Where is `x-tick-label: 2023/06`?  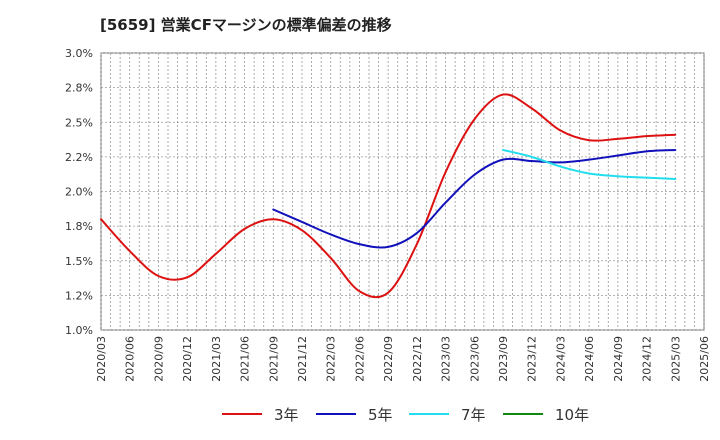 x-tick-label: 2023/06 is located at coordinates (474, 359).